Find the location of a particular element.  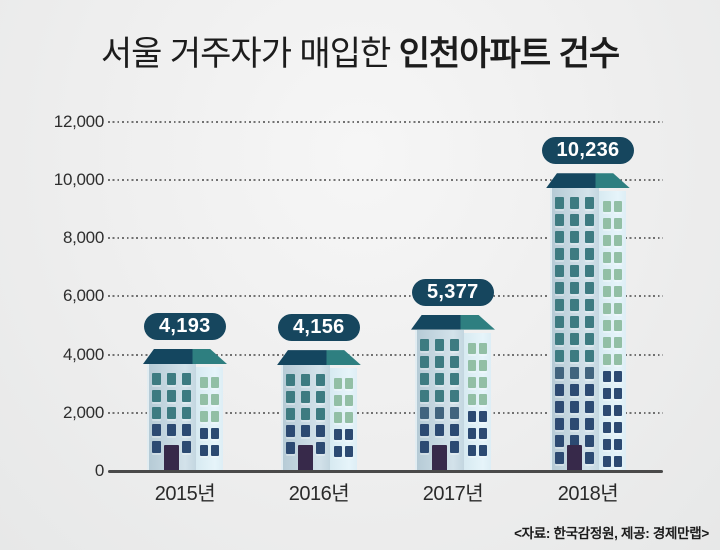

x-axis-label-2016년: 2016년 is located at coordinates (319, 494).